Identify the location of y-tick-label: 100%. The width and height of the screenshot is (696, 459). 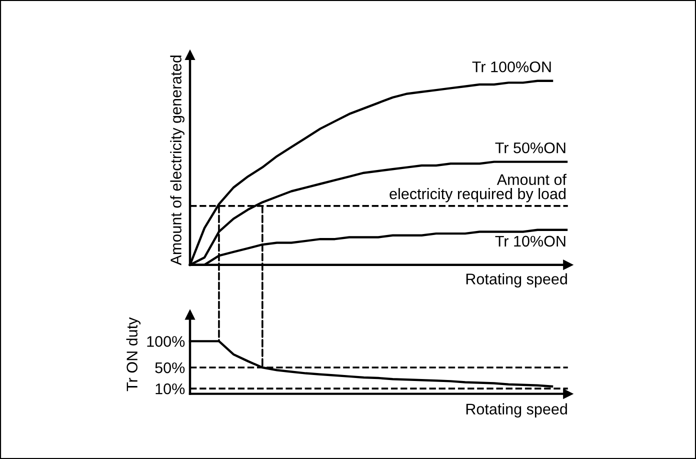
(166, 341).